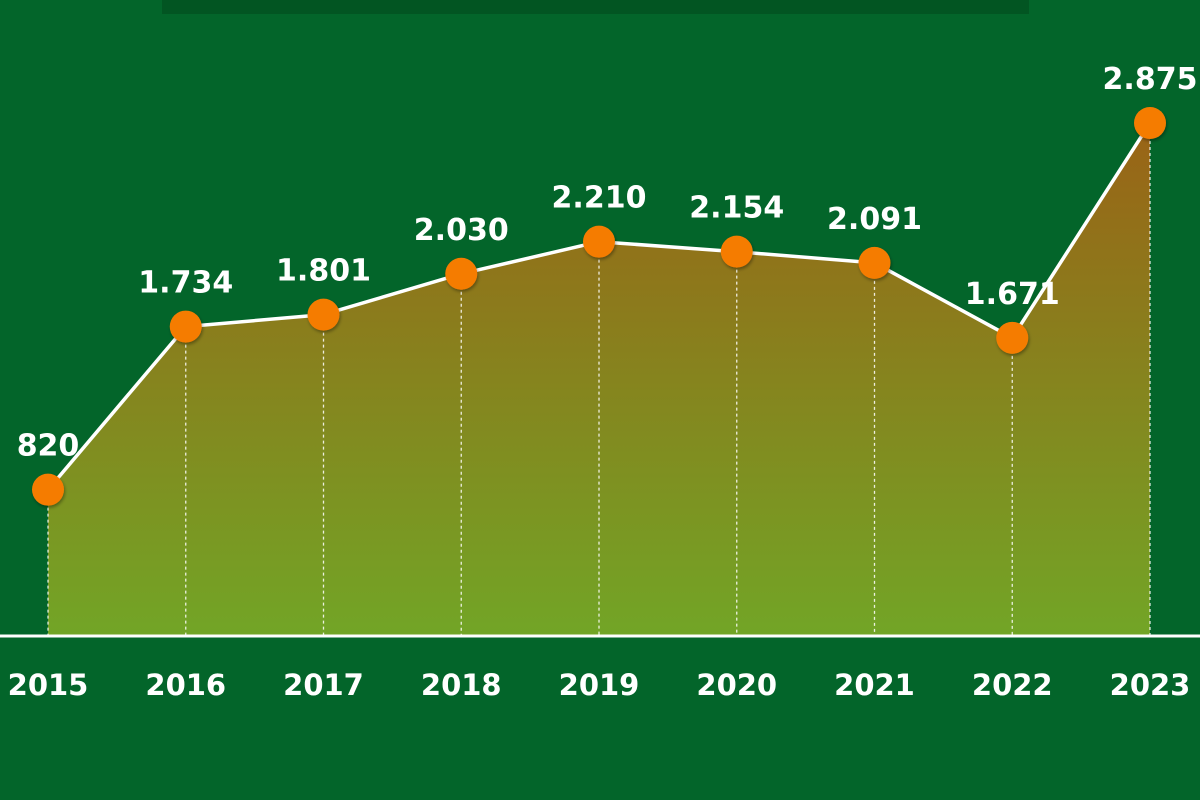 The image size is (1200, 800). I want to click on marker-2017, so click(323, 314).